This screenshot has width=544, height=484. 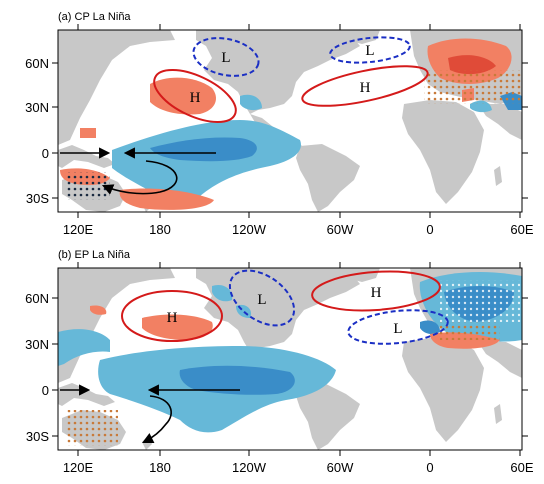 What do you see at coordinates (473, 87) in the screenshot?
I see `panel-a-stipple-europe` at bounding box center [473, 87].